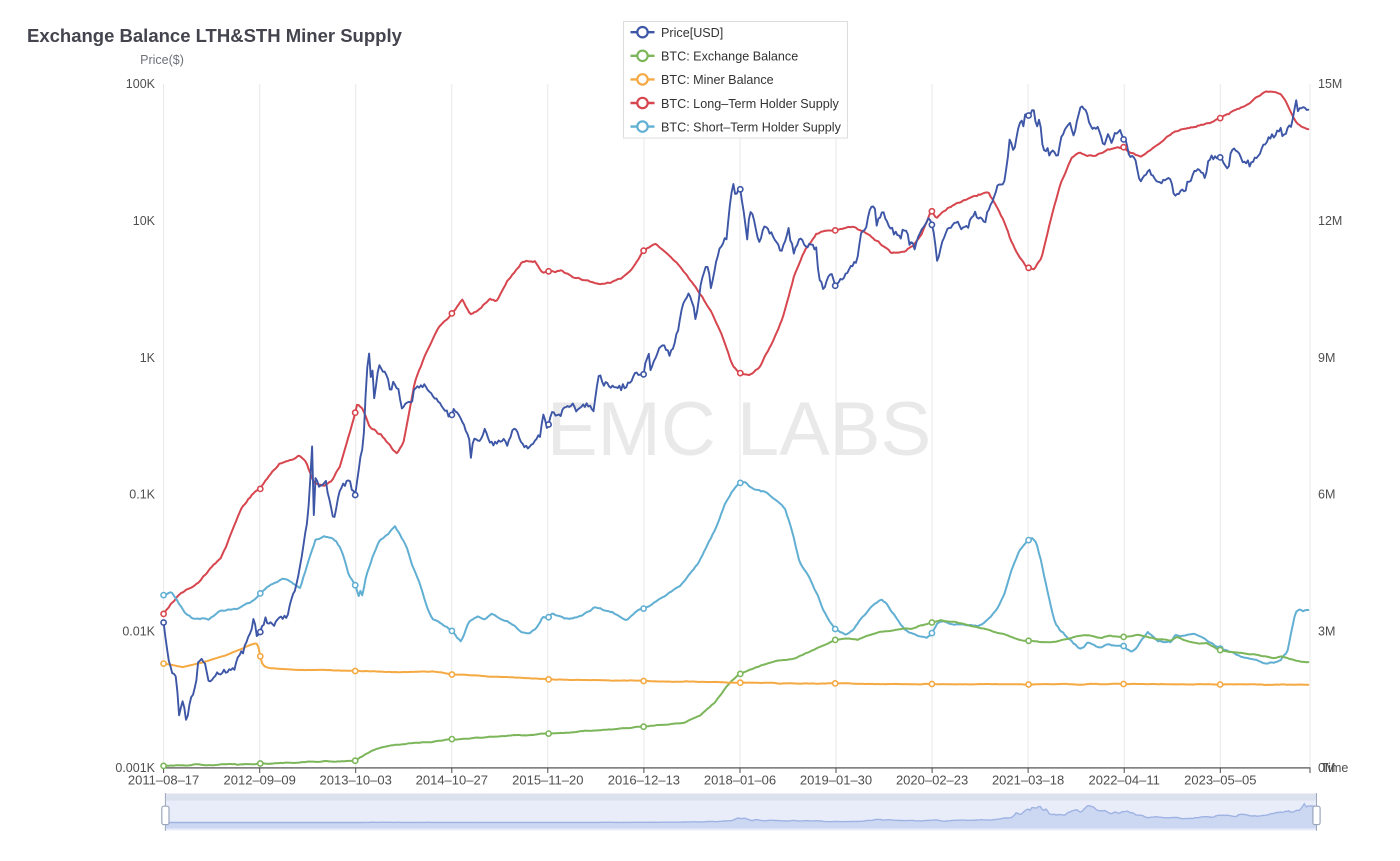 The width and height of the screenshot is (1400, 861). I want to click on svg-text: 100K, so click(141, 84).